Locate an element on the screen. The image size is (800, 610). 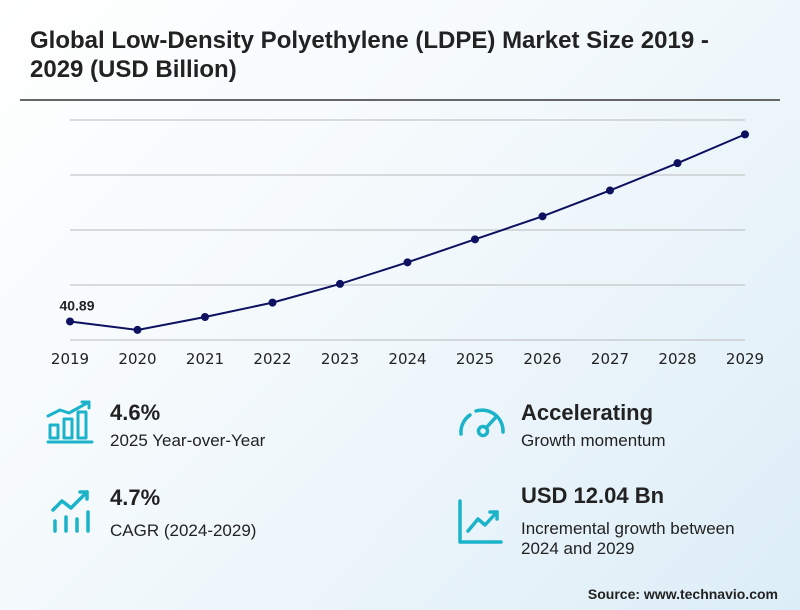
x-tick-label: 2027 is located at coordinates (610, 359).